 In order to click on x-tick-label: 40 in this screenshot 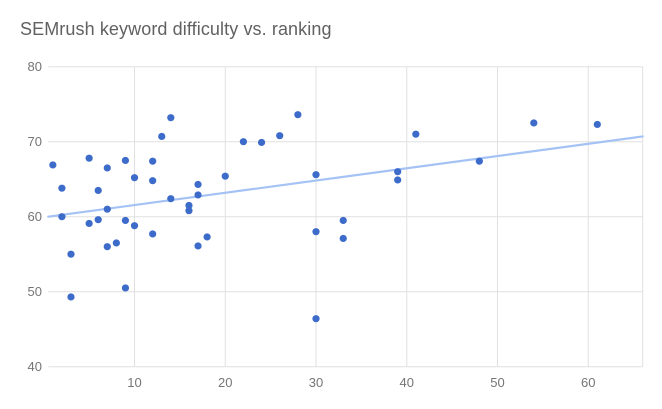, I will do `click(407, 382)`.